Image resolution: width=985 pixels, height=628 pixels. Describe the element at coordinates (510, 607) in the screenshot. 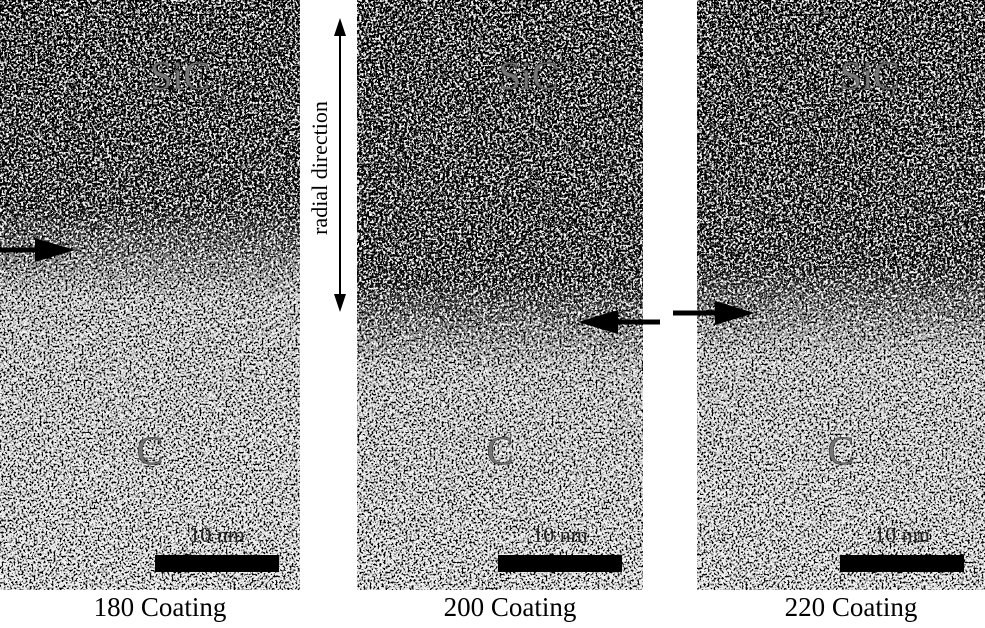

I see `caption: 200 Coating` at that location.